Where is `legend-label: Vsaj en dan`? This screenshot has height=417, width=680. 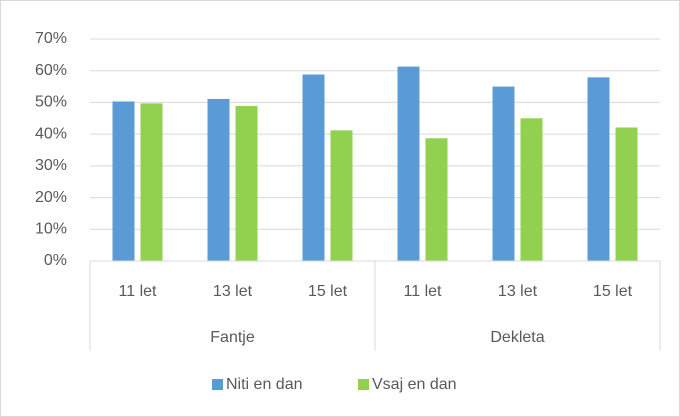 legend-label: Vsaj en dan is located at coordinates (414, 384).